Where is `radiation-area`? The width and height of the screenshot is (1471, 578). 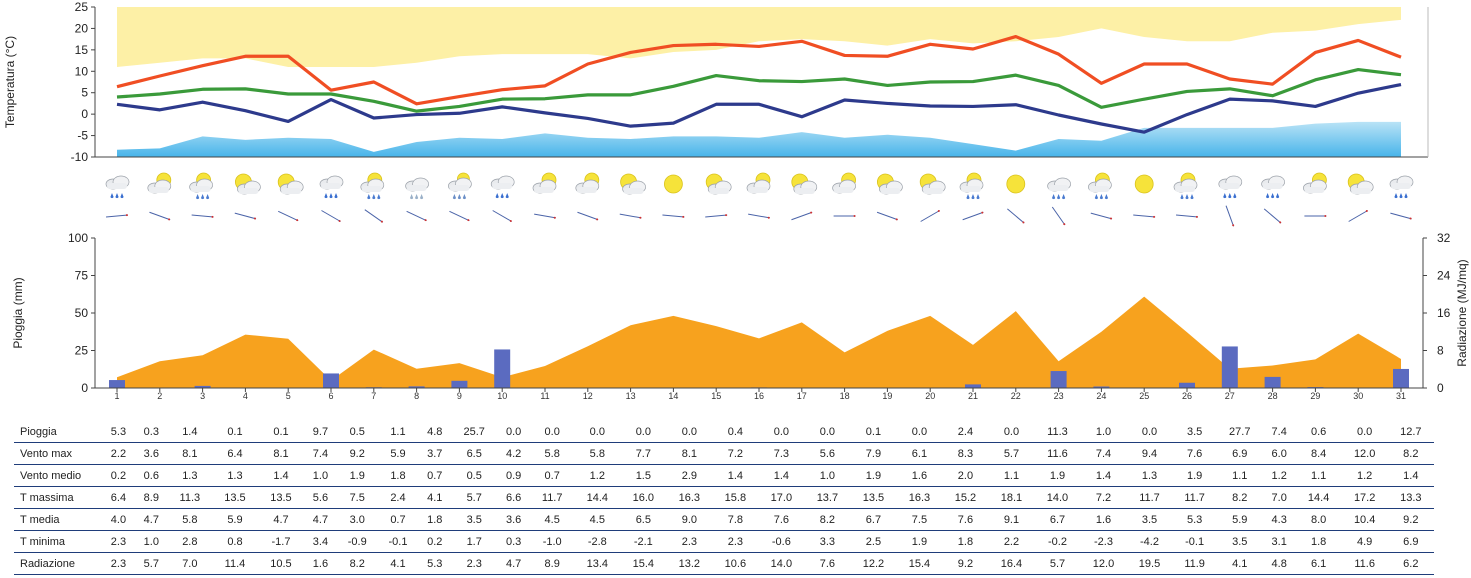
radiation-area is located at coordinates (759, 342).